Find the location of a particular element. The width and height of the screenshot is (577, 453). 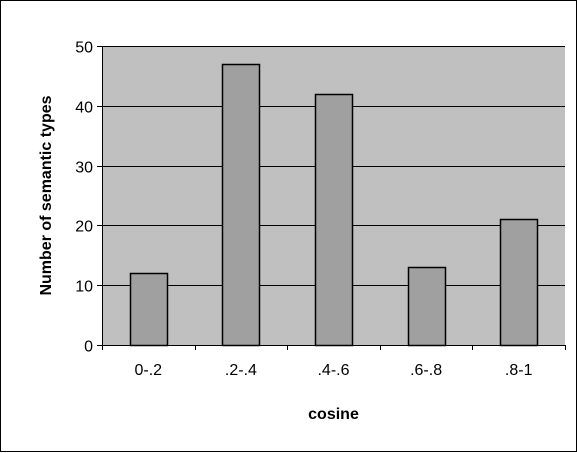

x-tick-label: .4-.6 is located at coordinates (333, 370).